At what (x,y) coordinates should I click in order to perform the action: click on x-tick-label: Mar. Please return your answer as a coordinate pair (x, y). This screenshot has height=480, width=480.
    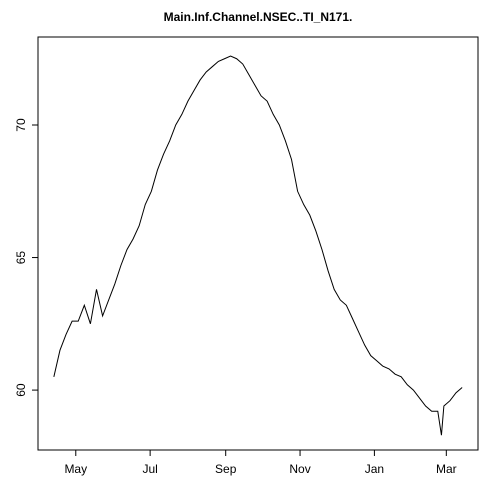
    Looking at the image, I should click on (446, 469).